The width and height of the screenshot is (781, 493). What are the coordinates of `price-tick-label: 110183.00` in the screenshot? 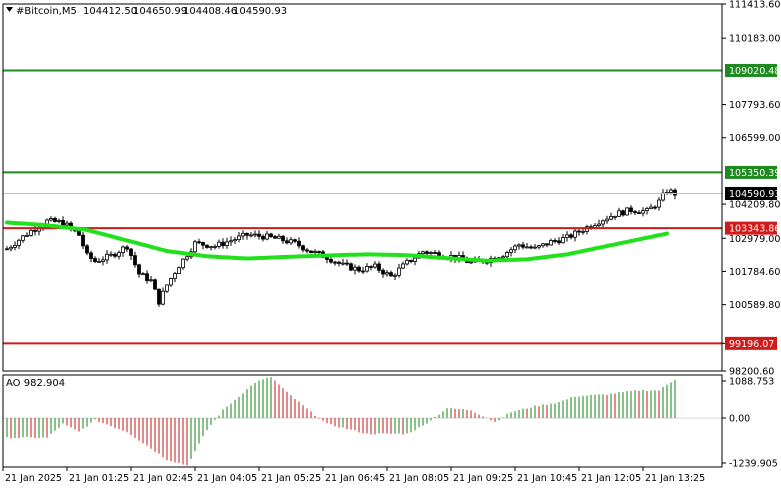 It's located at (754, 39).